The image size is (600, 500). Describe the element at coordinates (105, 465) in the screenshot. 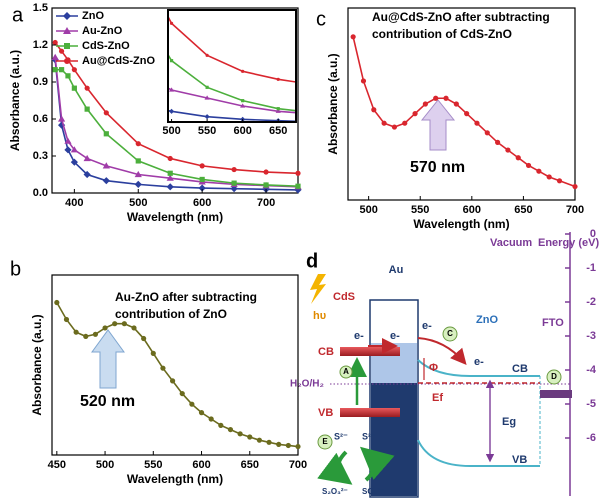

I see `x-tick-label: 500` at that location.